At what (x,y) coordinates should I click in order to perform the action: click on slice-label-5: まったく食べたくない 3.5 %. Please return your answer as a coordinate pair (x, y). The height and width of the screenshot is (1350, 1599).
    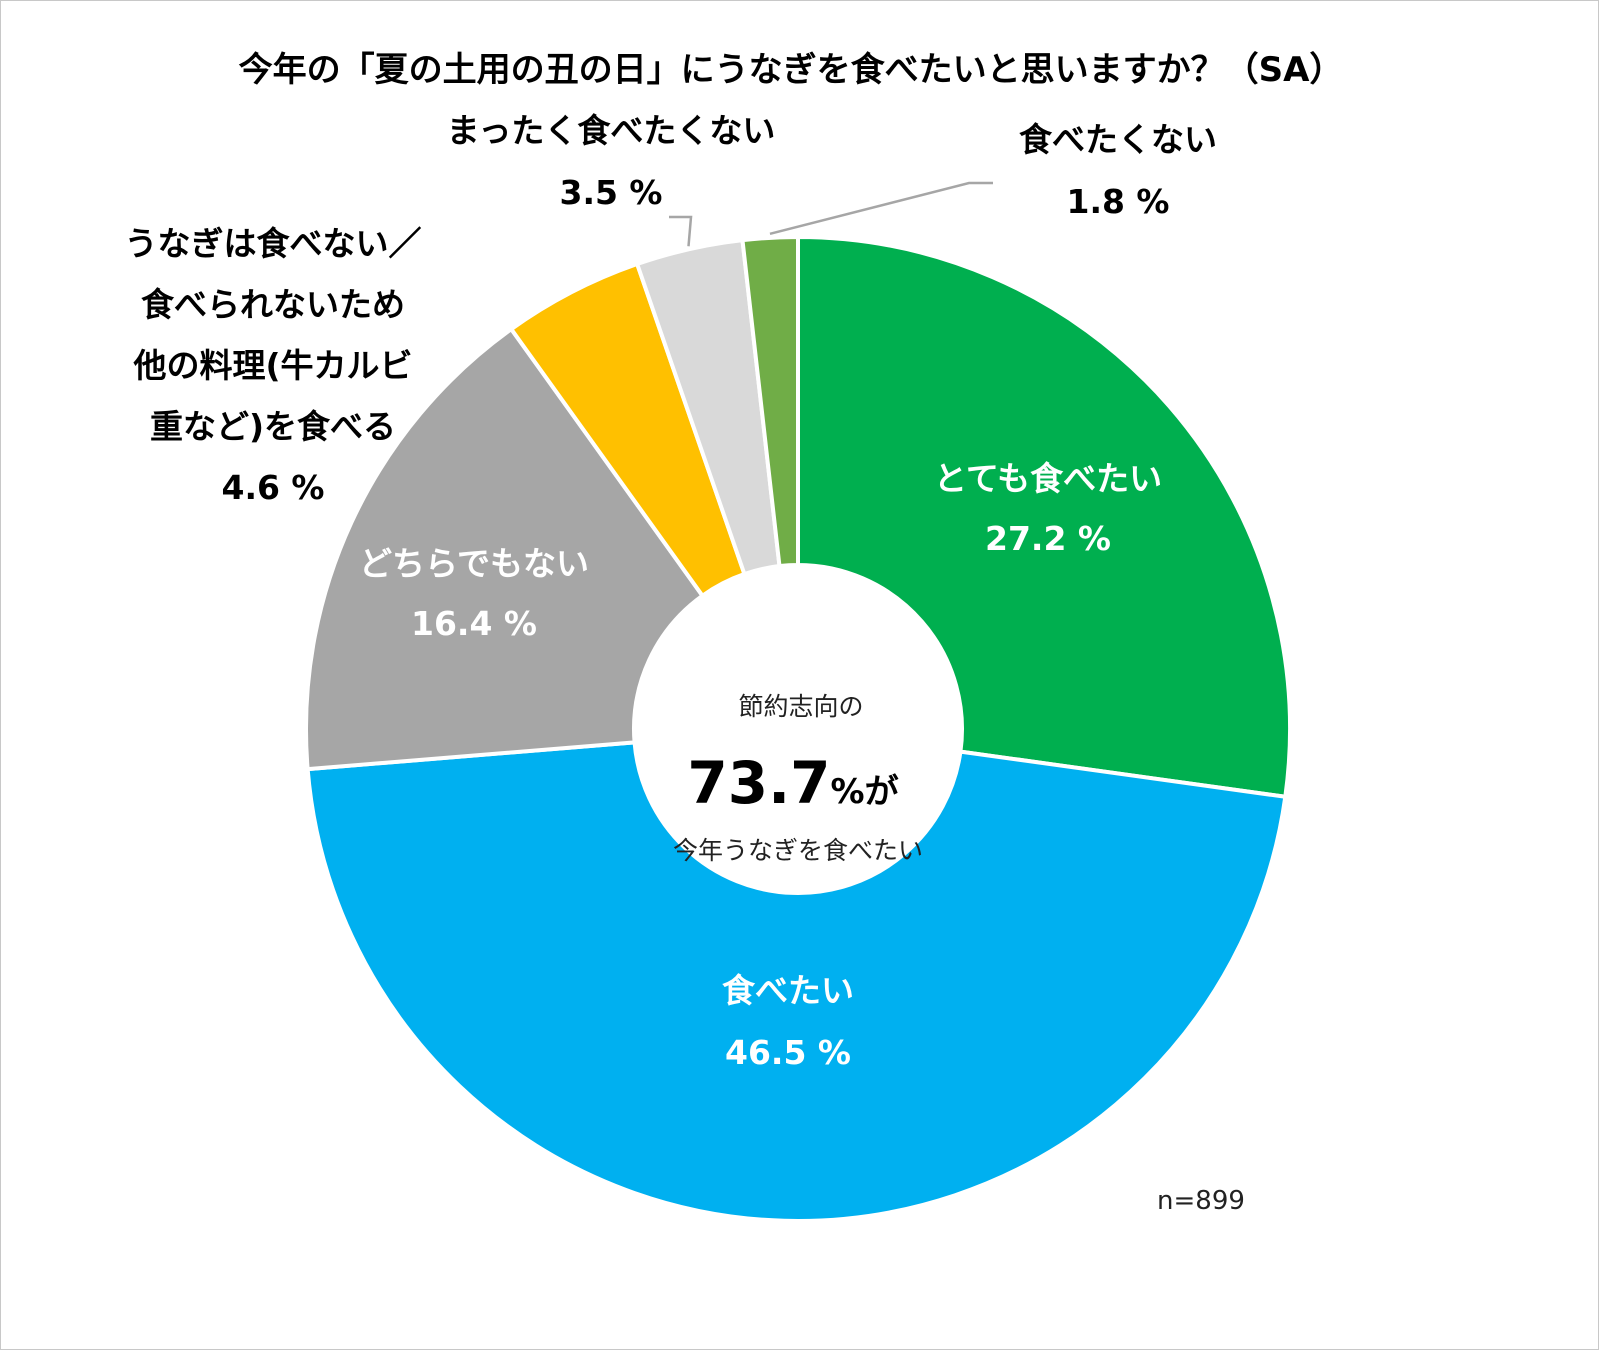
    Looking at the image, I should click on (611, 161).